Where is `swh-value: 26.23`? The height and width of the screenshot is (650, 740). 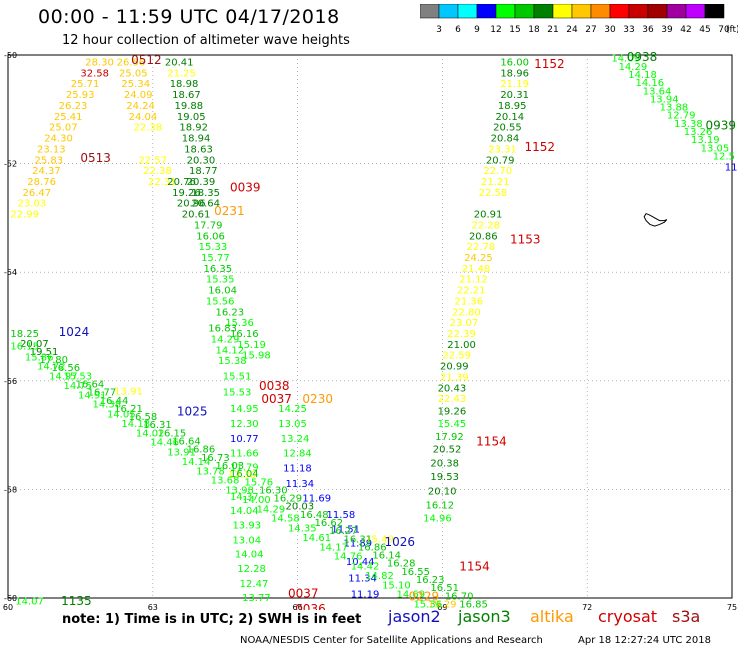
swh-value: 26.23 is located at coordinates (73, 106).